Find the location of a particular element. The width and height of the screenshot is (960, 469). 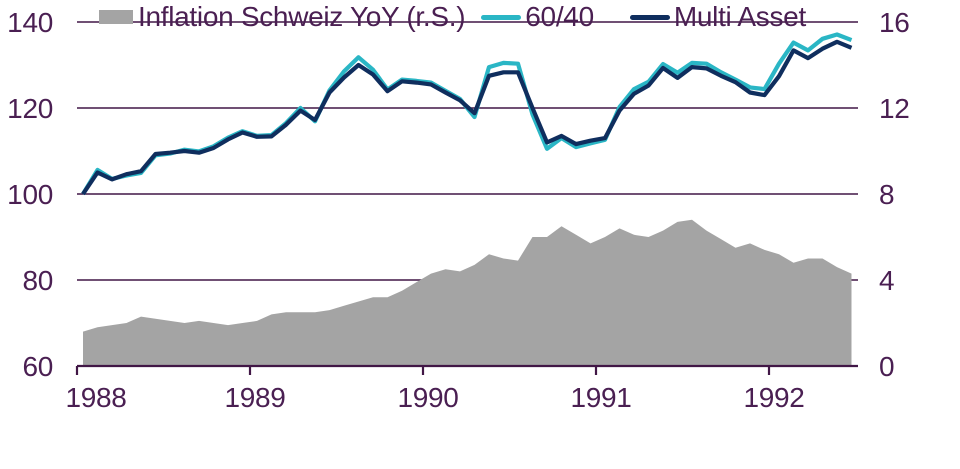

x-axis-label-1991: 1991 is located at coordinates (600, 397).